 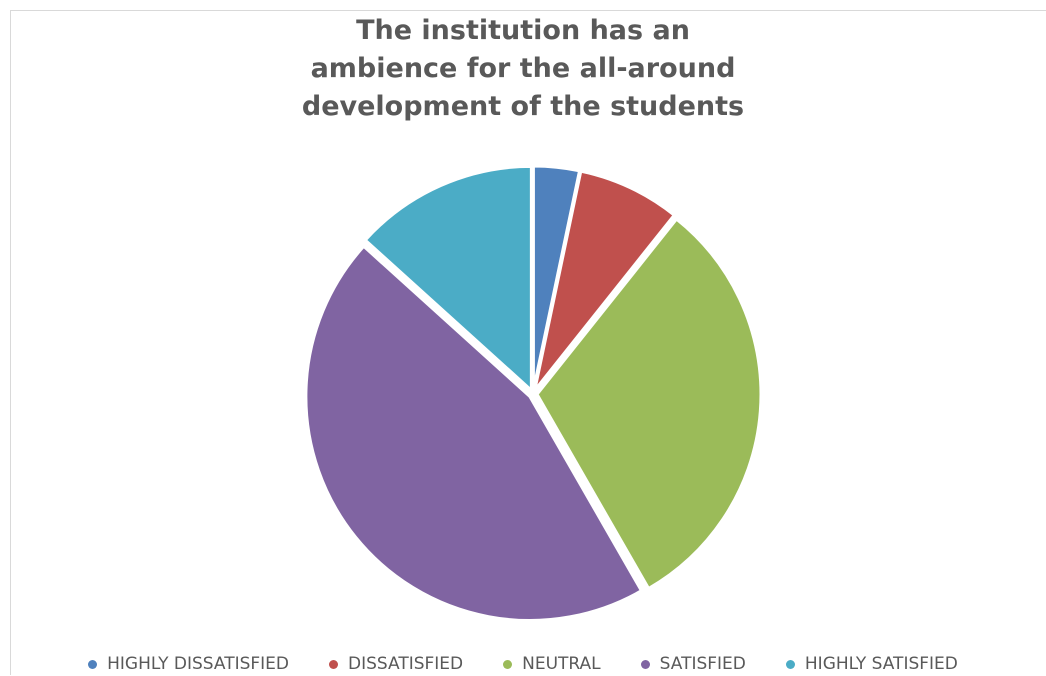 I want to click on pie-slice-highly-satisfied, so click(x=448, y=278).